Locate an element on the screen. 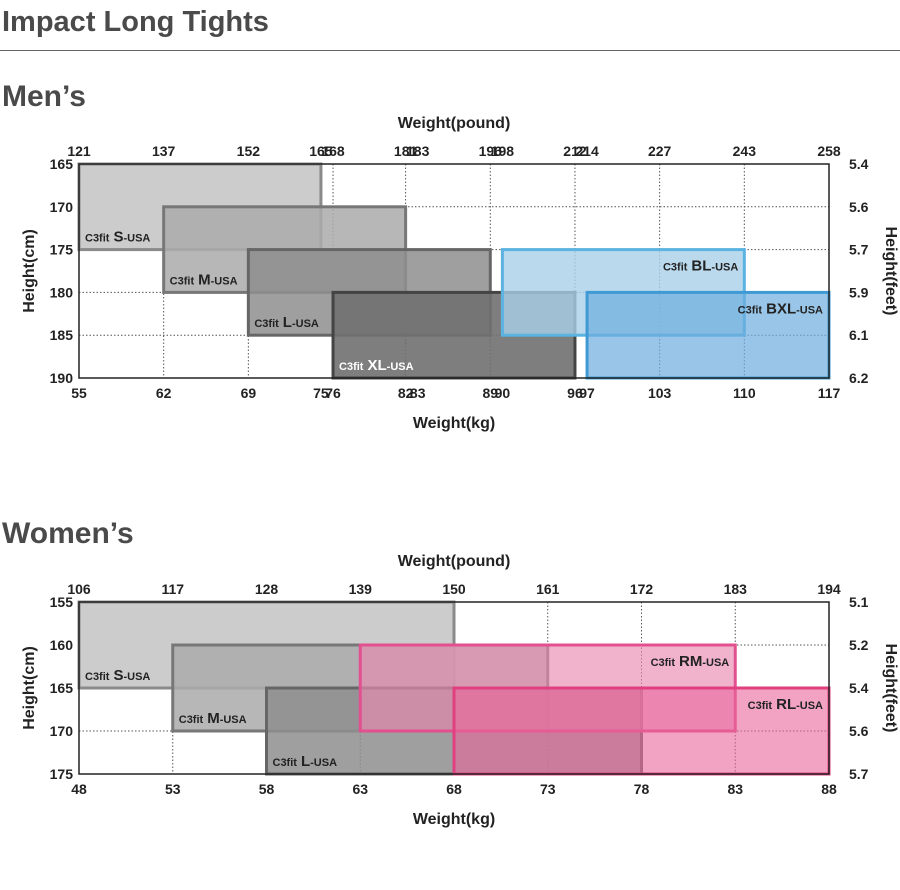  pound-tick-label: 128 is located at coordinates (267, 589).